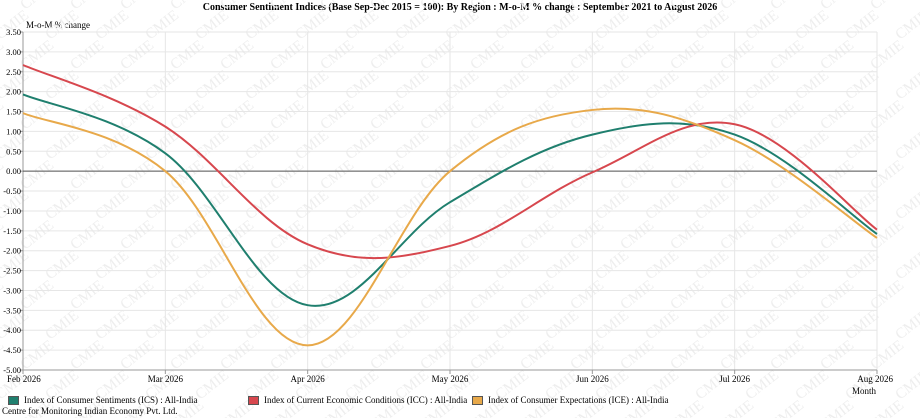 This screenshot has width=920, height=418. I want to click on x-tick-label: May 2026, so click(450, 379).